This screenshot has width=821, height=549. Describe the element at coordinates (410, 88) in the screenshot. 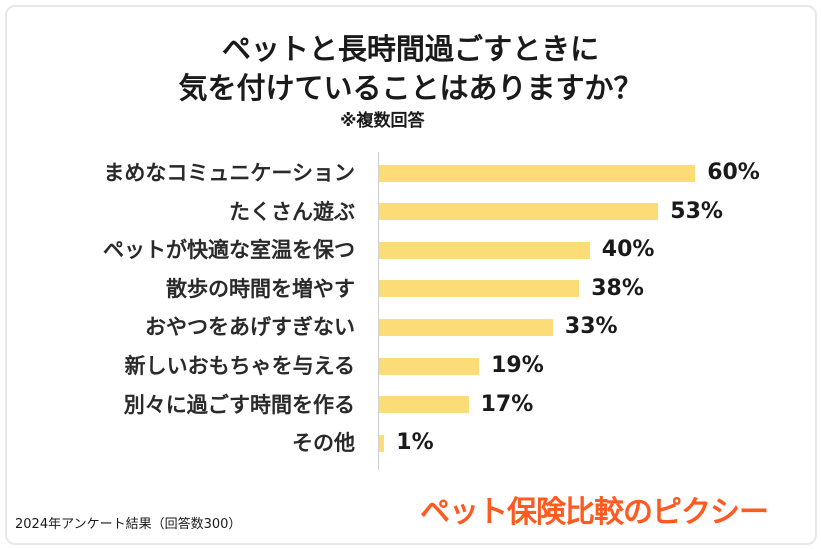

I see `chart-title-line2: 気を付けていることはありますか？` at that location.